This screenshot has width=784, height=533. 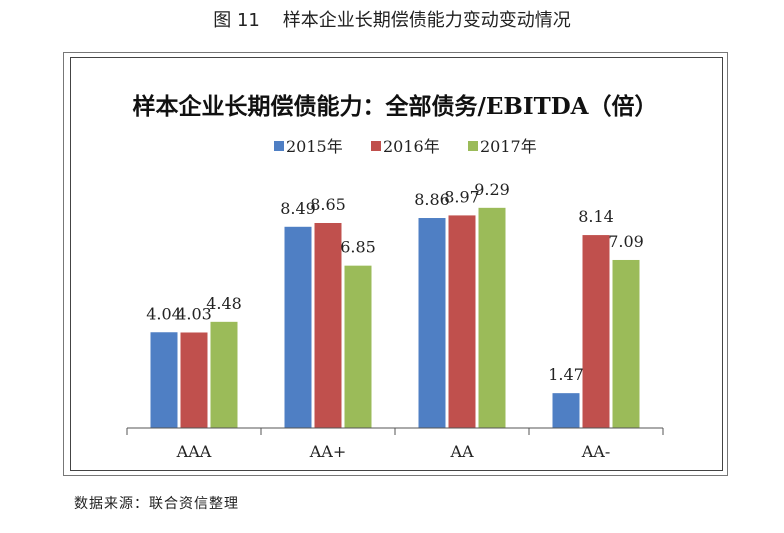 I want to click on legend-label-2: 2016年, so click(x=411, y=146).